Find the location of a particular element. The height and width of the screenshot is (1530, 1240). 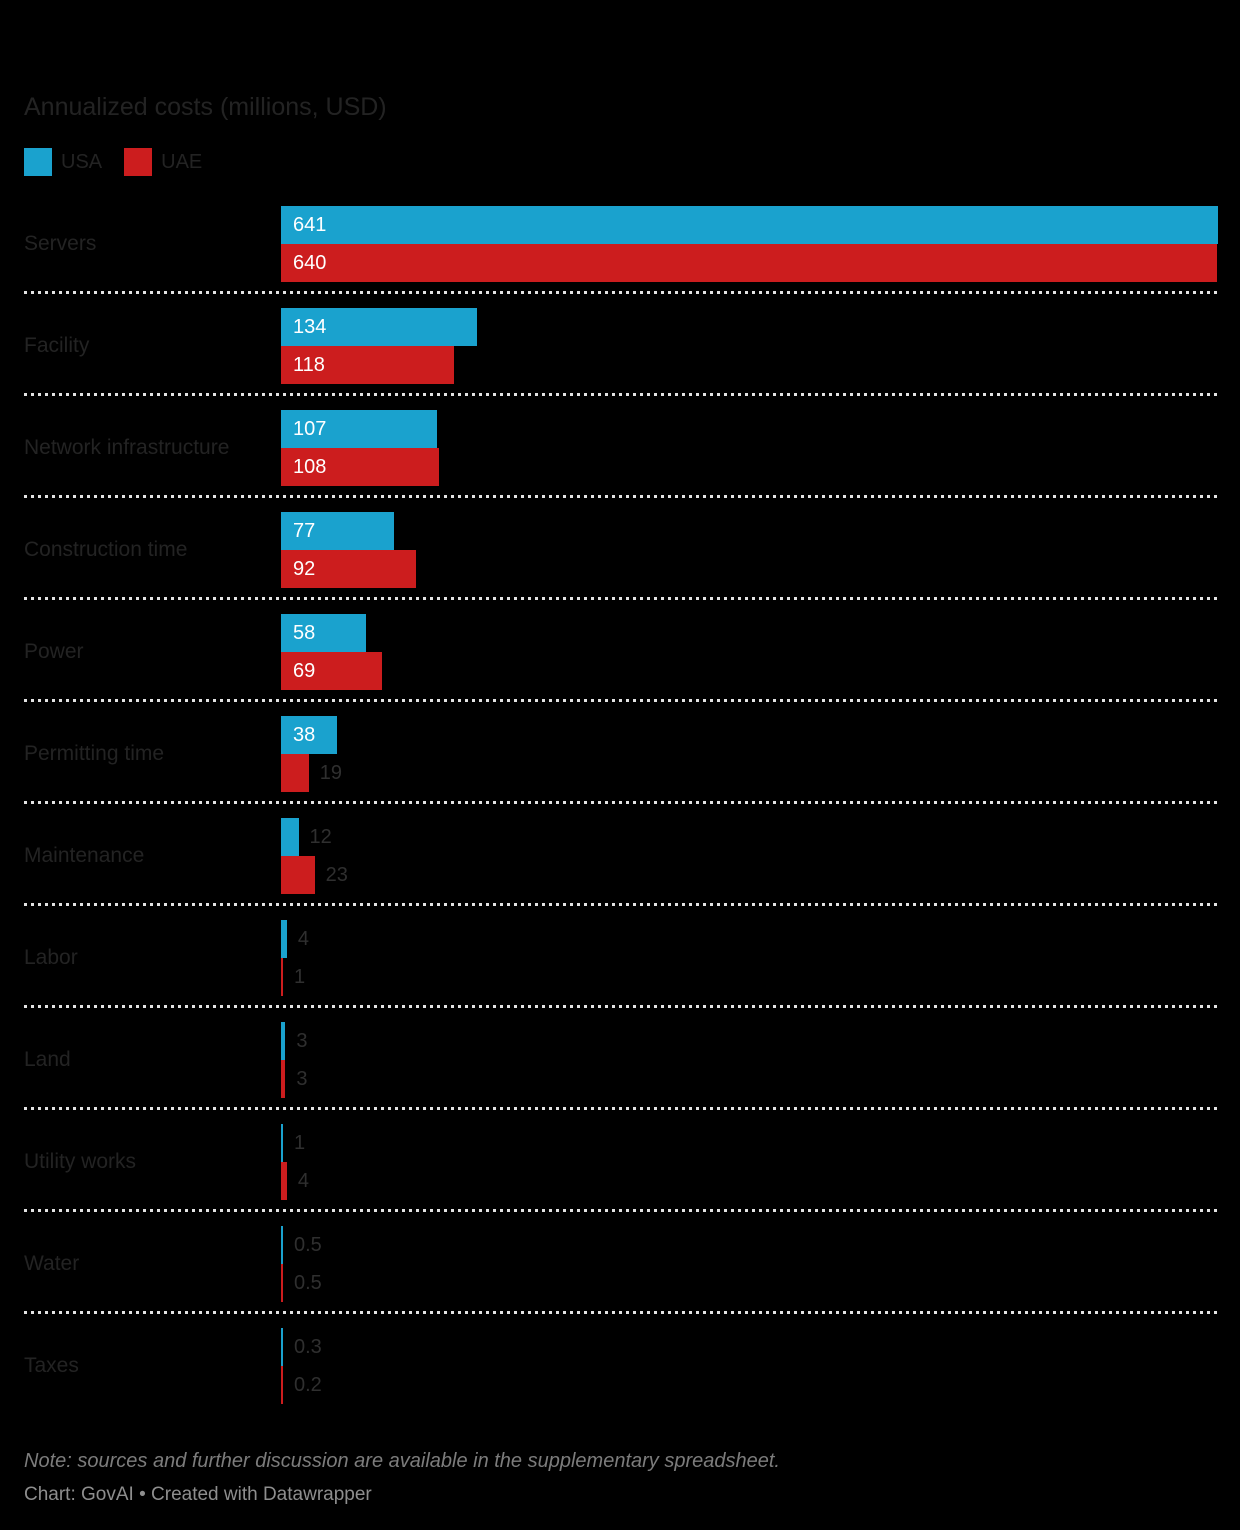

category-label: Facility is located at coordinates (57, 345).